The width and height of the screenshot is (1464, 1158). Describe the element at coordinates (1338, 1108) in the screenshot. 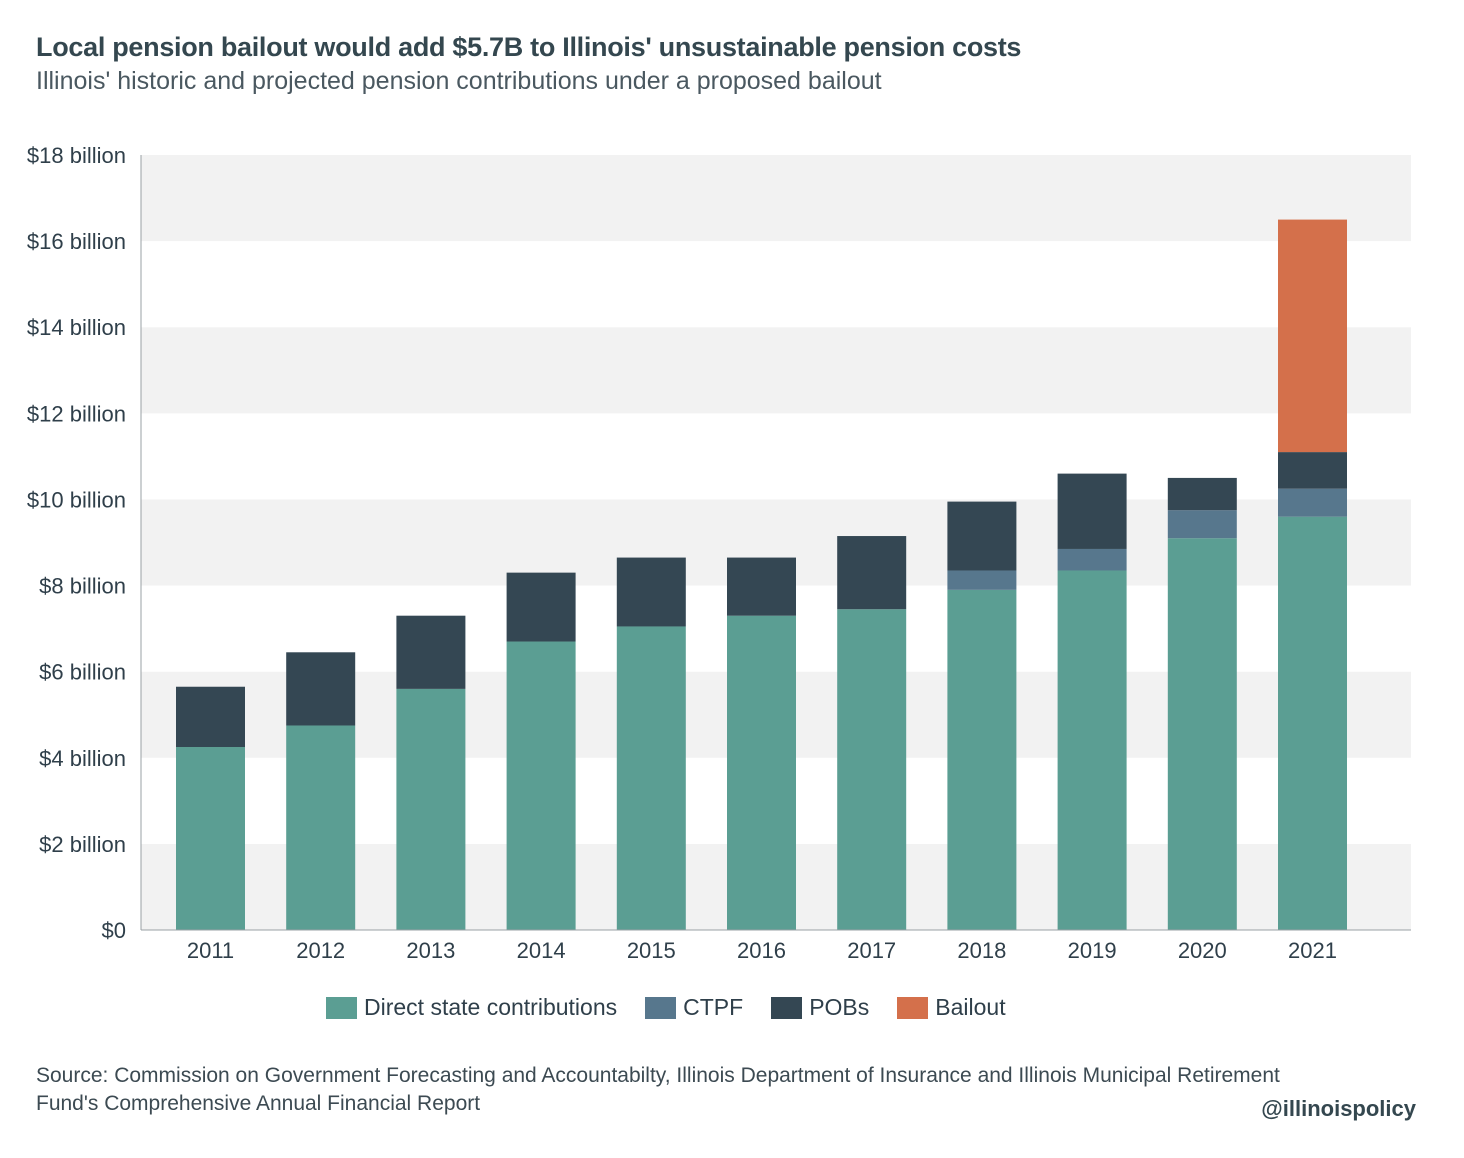

I see `social-handle: @illinoispolicy` at that location.